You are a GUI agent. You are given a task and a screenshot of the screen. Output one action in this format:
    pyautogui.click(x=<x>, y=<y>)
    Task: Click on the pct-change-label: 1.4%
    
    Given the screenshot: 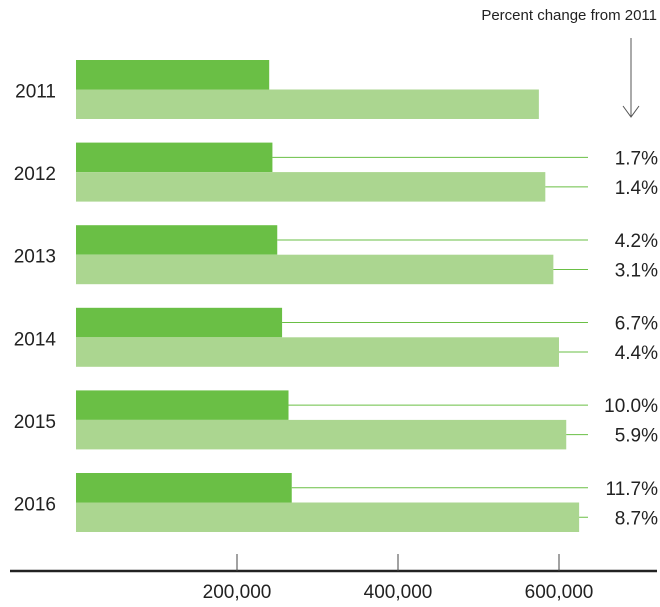 What is the action you would take?
    pyautogui.click(x=636, y=188)
    